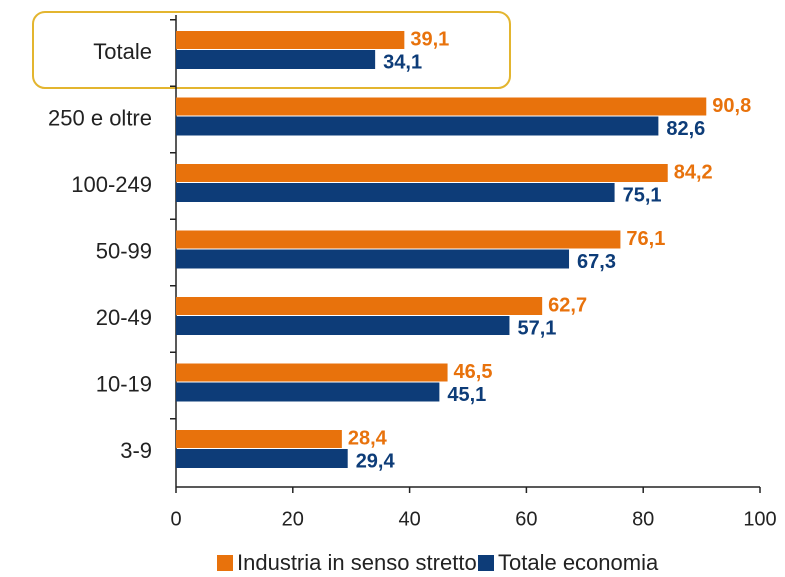  Describe the element at coordinates (409, 519) in the screenshot. I see `x-tick-label: 40` at that location.